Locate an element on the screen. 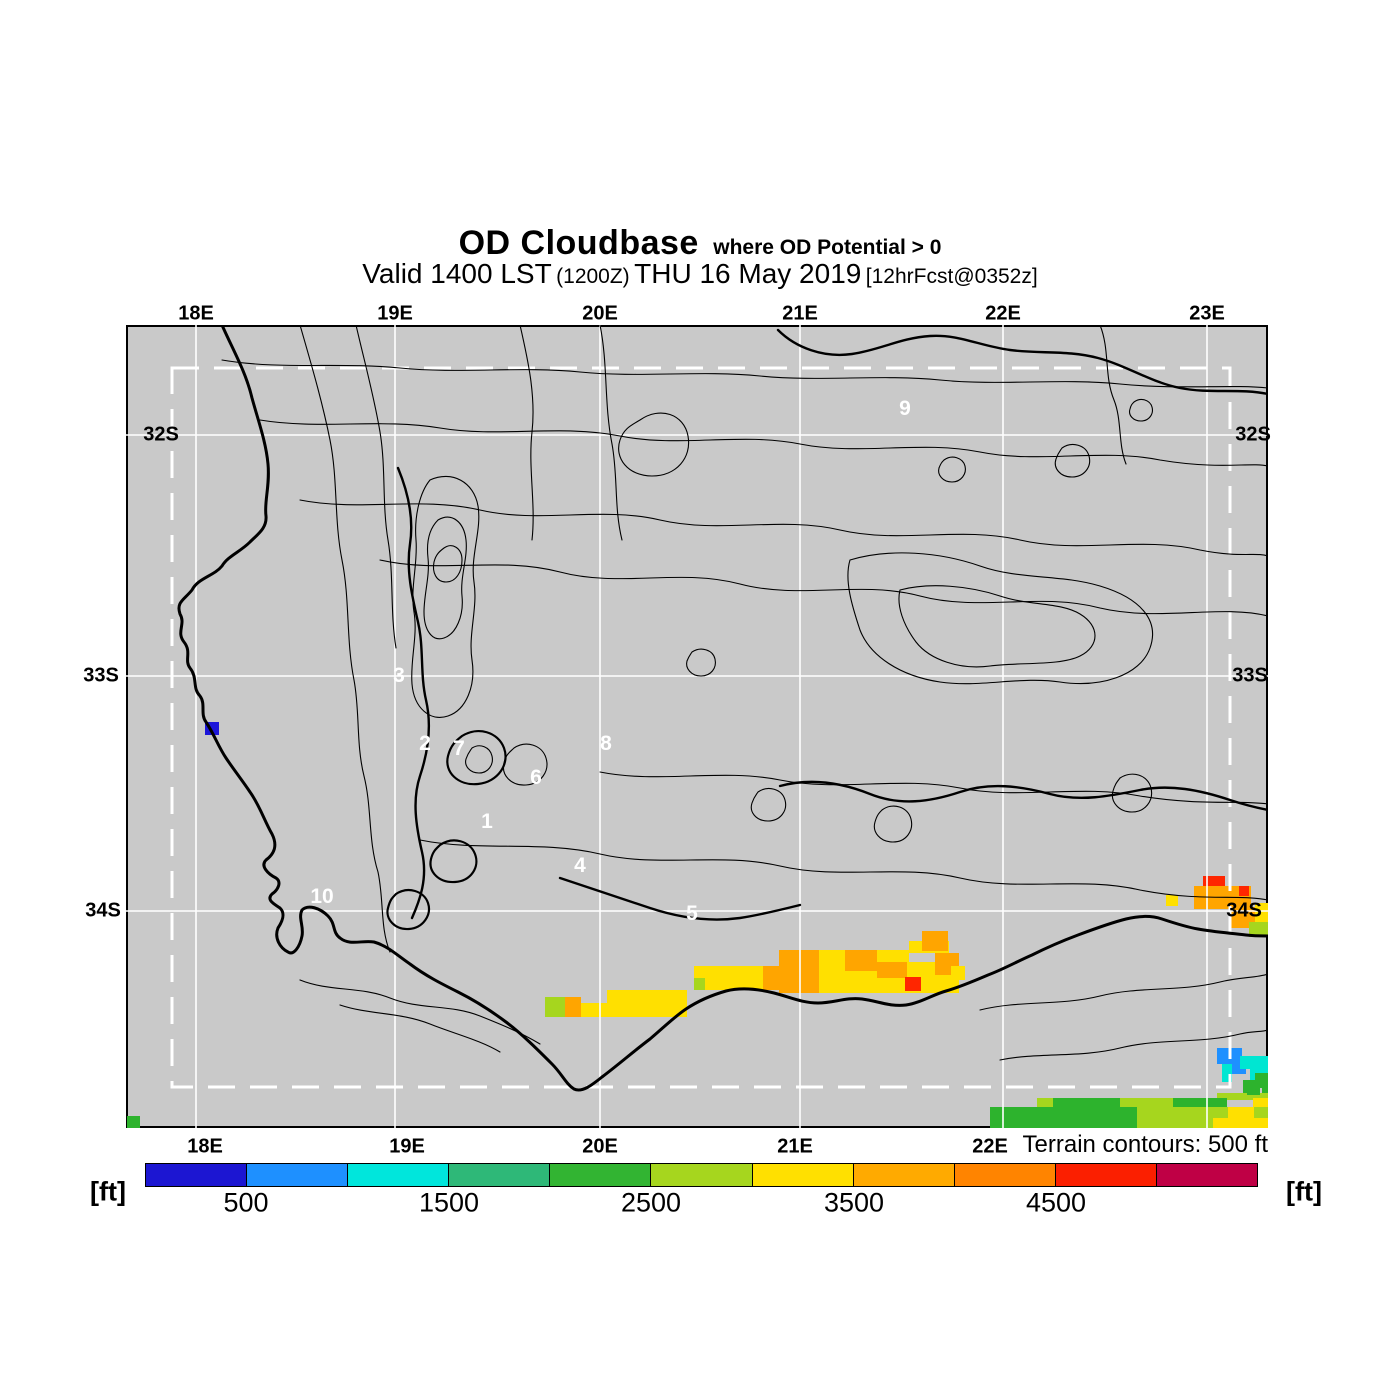 The image size is (1400, 1400). region-label-9: 9 is located at coordinates (905, 408).